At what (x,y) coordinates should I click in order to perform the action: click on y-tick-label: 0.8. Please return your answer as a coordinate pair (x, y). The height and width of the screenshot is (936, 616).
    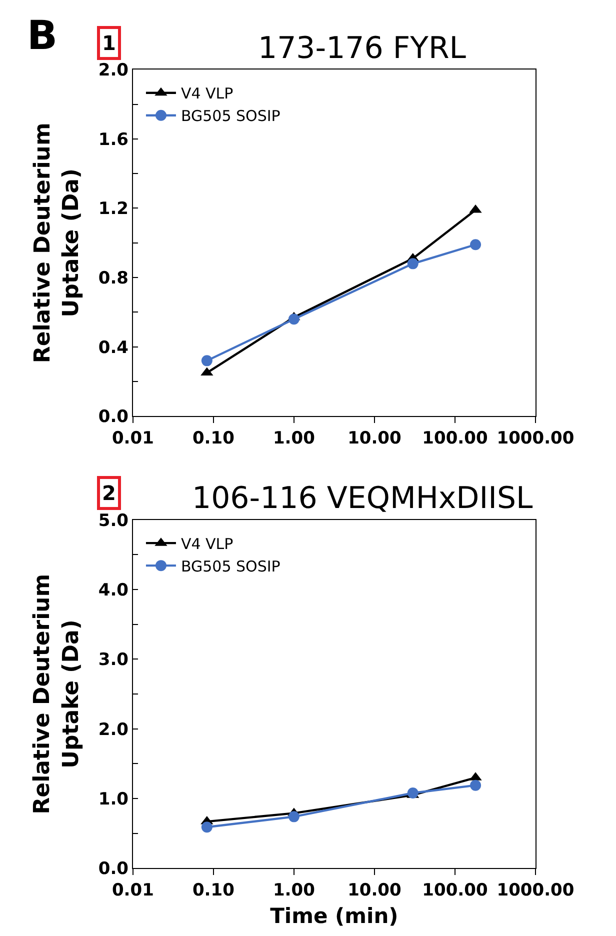
    Looking at the image, I should click on (113, 278).